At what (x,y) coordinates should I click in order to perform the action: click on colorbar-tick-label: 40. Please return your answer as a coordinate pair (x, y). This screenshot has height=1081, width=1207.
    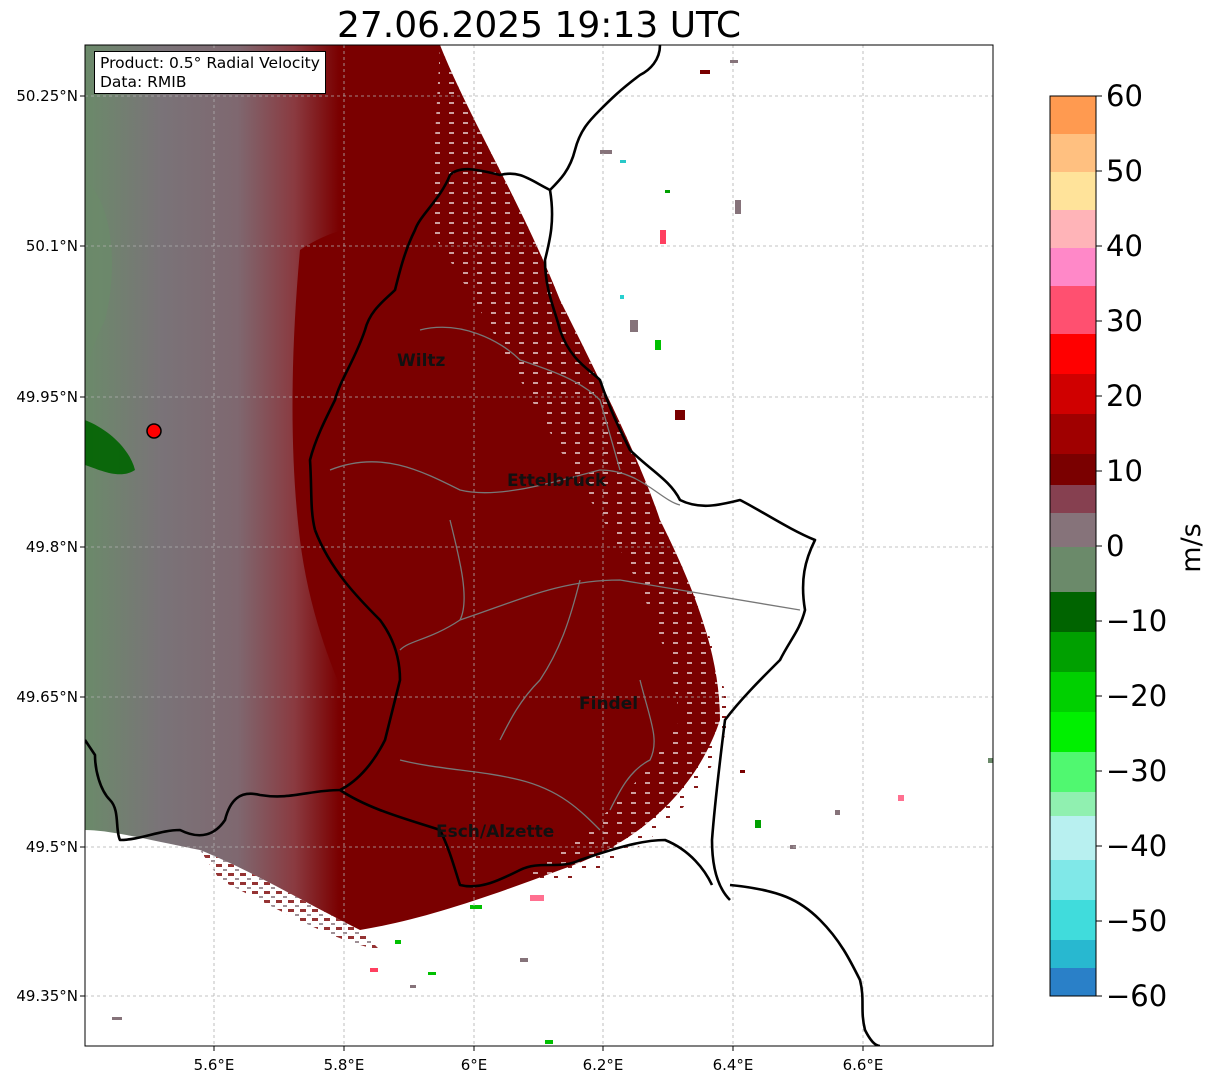
    Looking at the image, I should click on (1124, 246).